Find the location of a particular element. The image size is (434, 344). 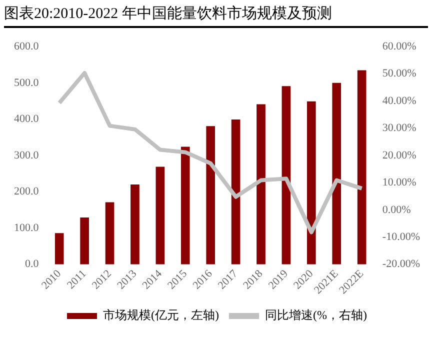

y-tick-label: 500.0 is located at coordinates (27, 82).